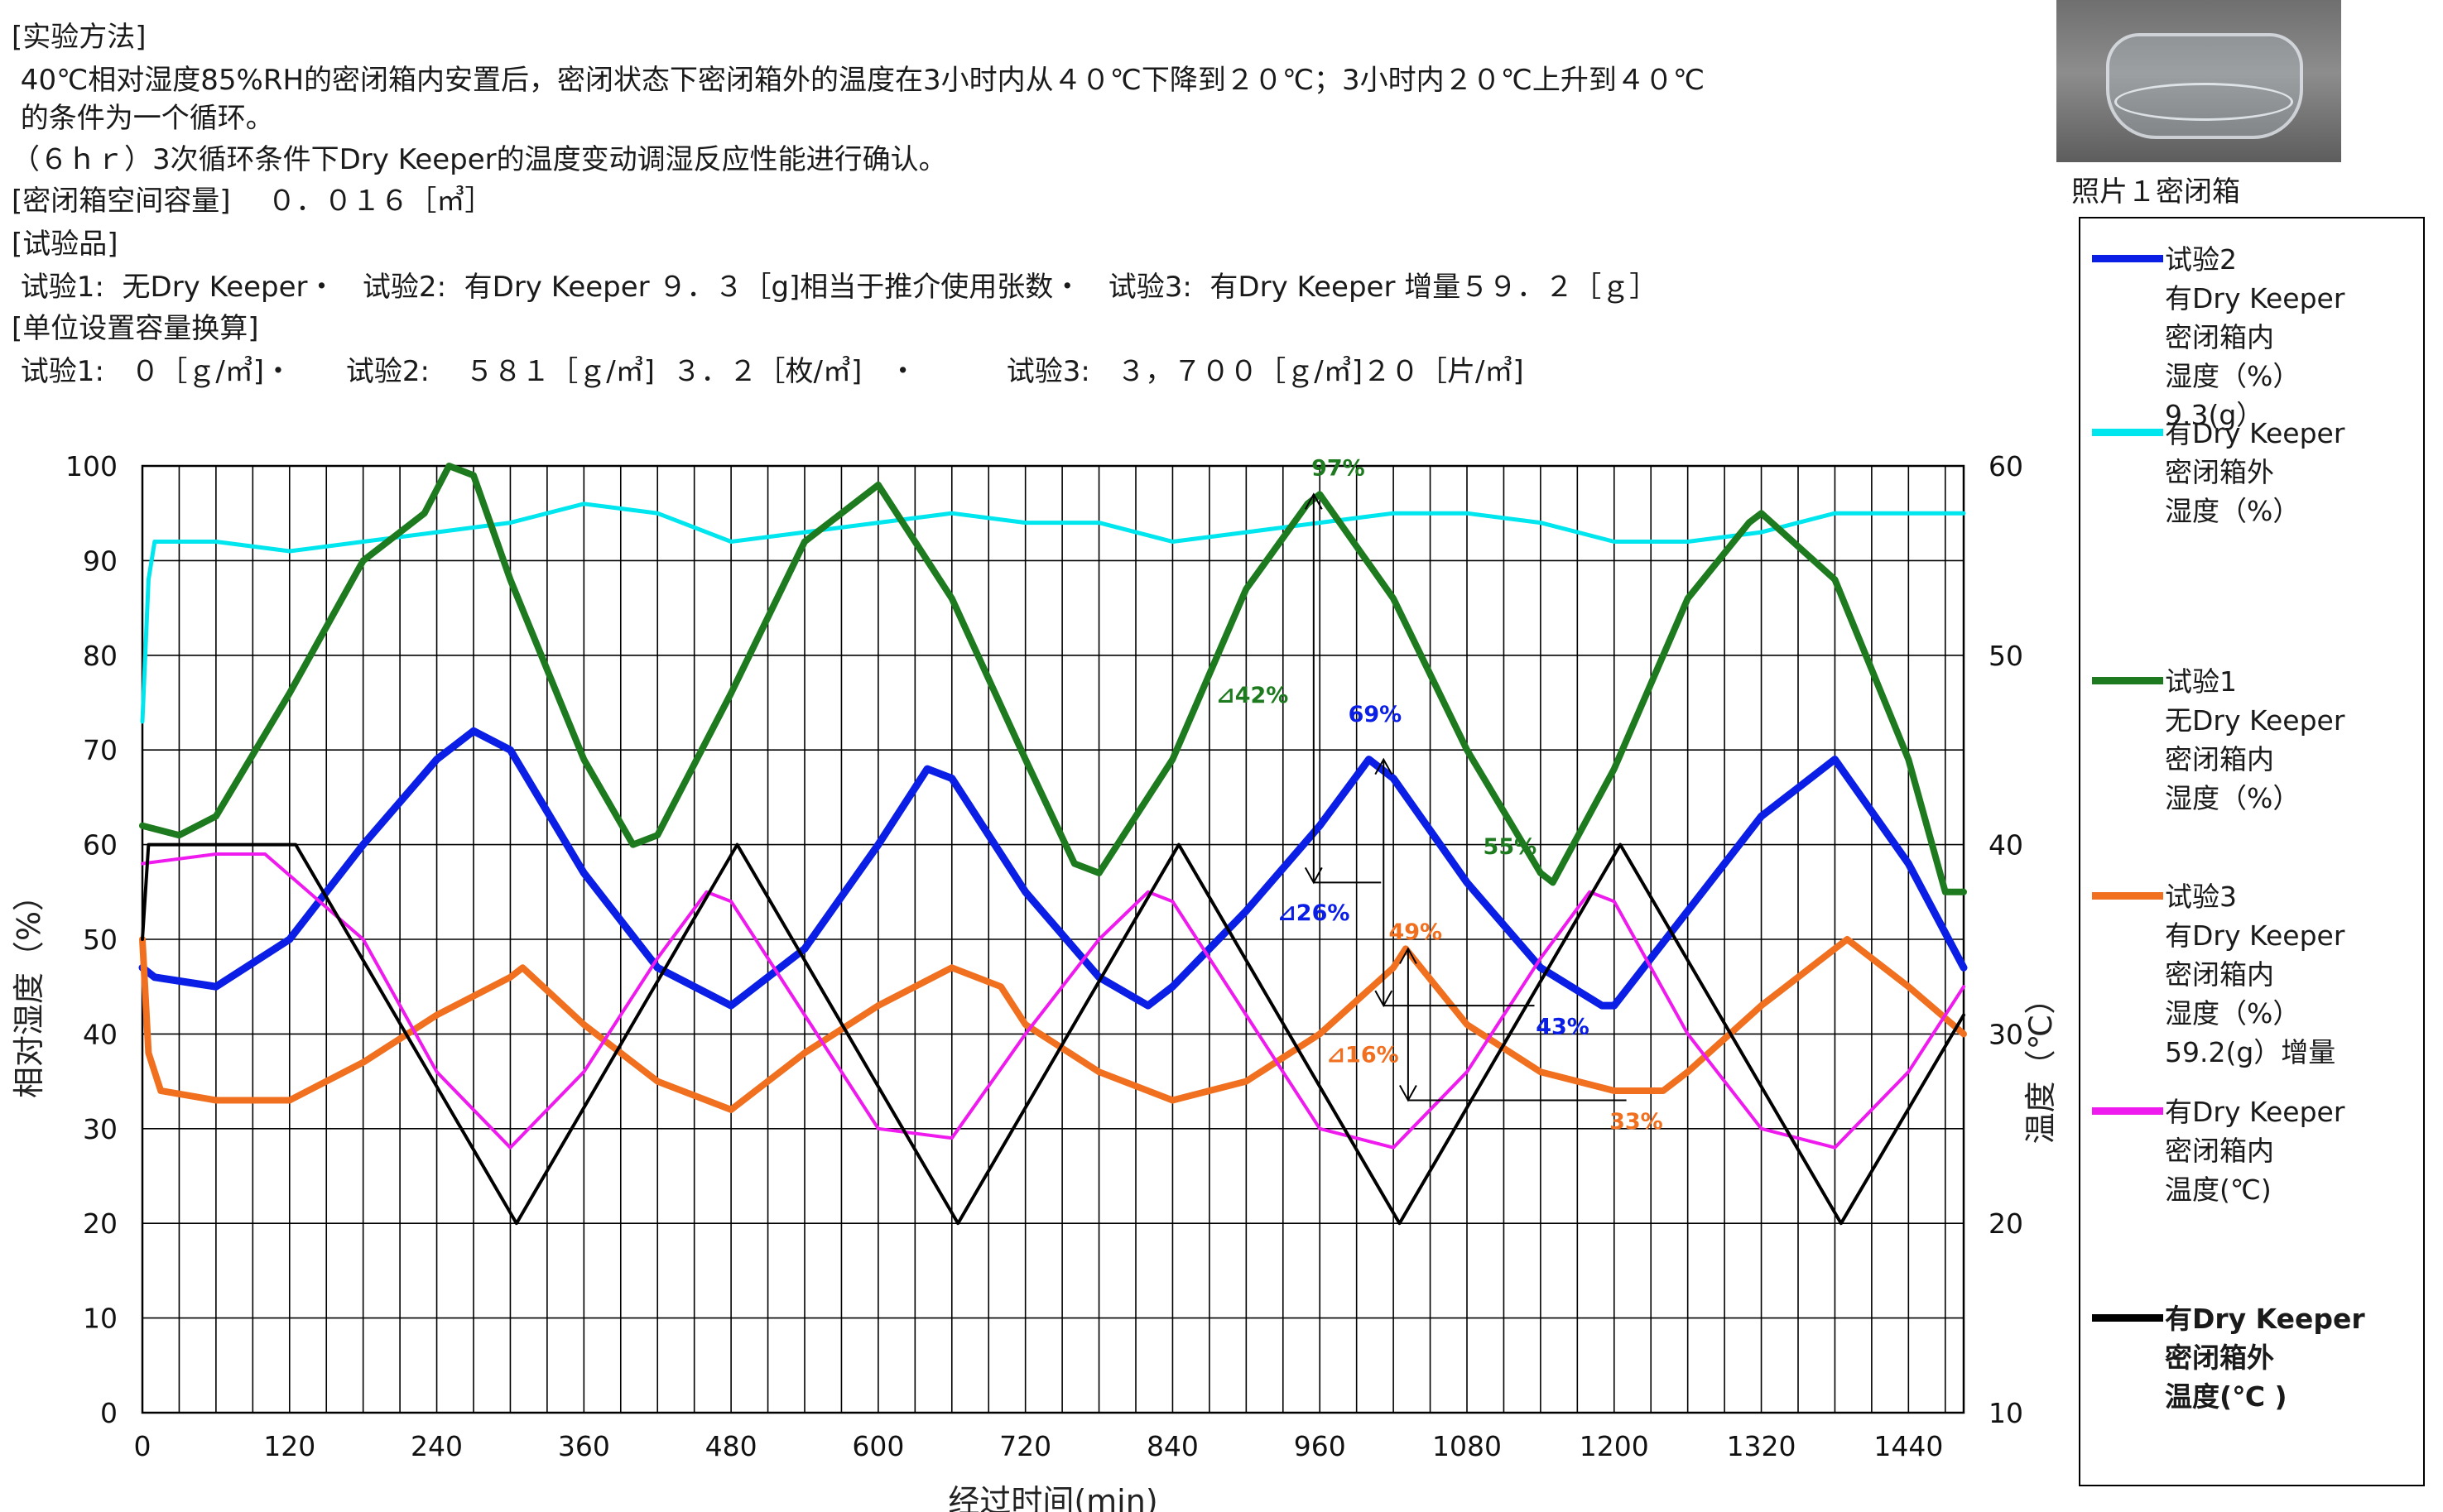 The height and width of the screenshot is (1512, 2443). I want to click on x-tick-label: 1320, so click(1762, 1446).